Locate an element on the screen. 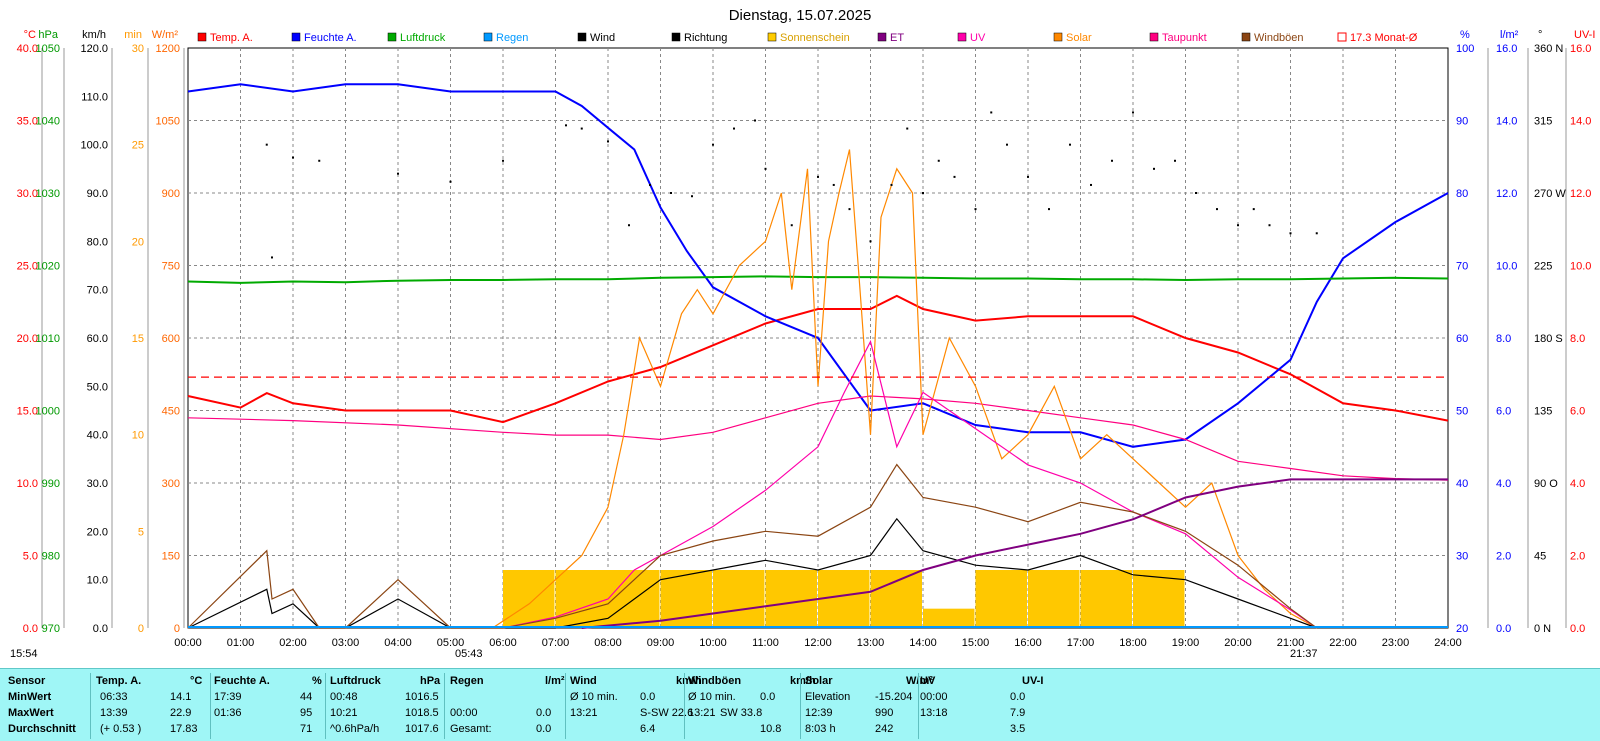 The width and height of the screenshot is (1600, 741). x-tick-label: 02:00 is located at coordinates (293, 643).